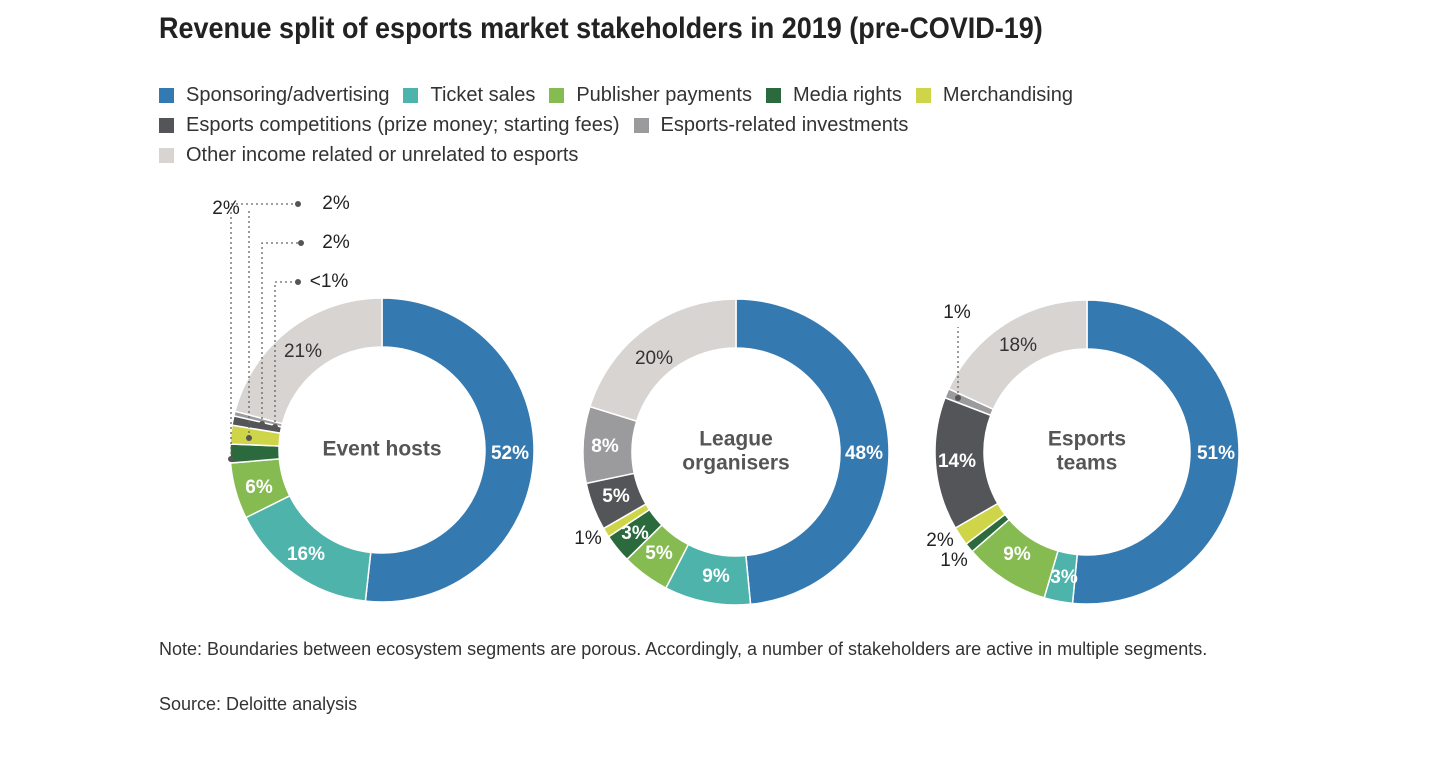 Image resolution: width=1456 pixels, height=758 pixels. I want to click on value-label-league-organisers-media-rights: 3%, so click(635, 533).